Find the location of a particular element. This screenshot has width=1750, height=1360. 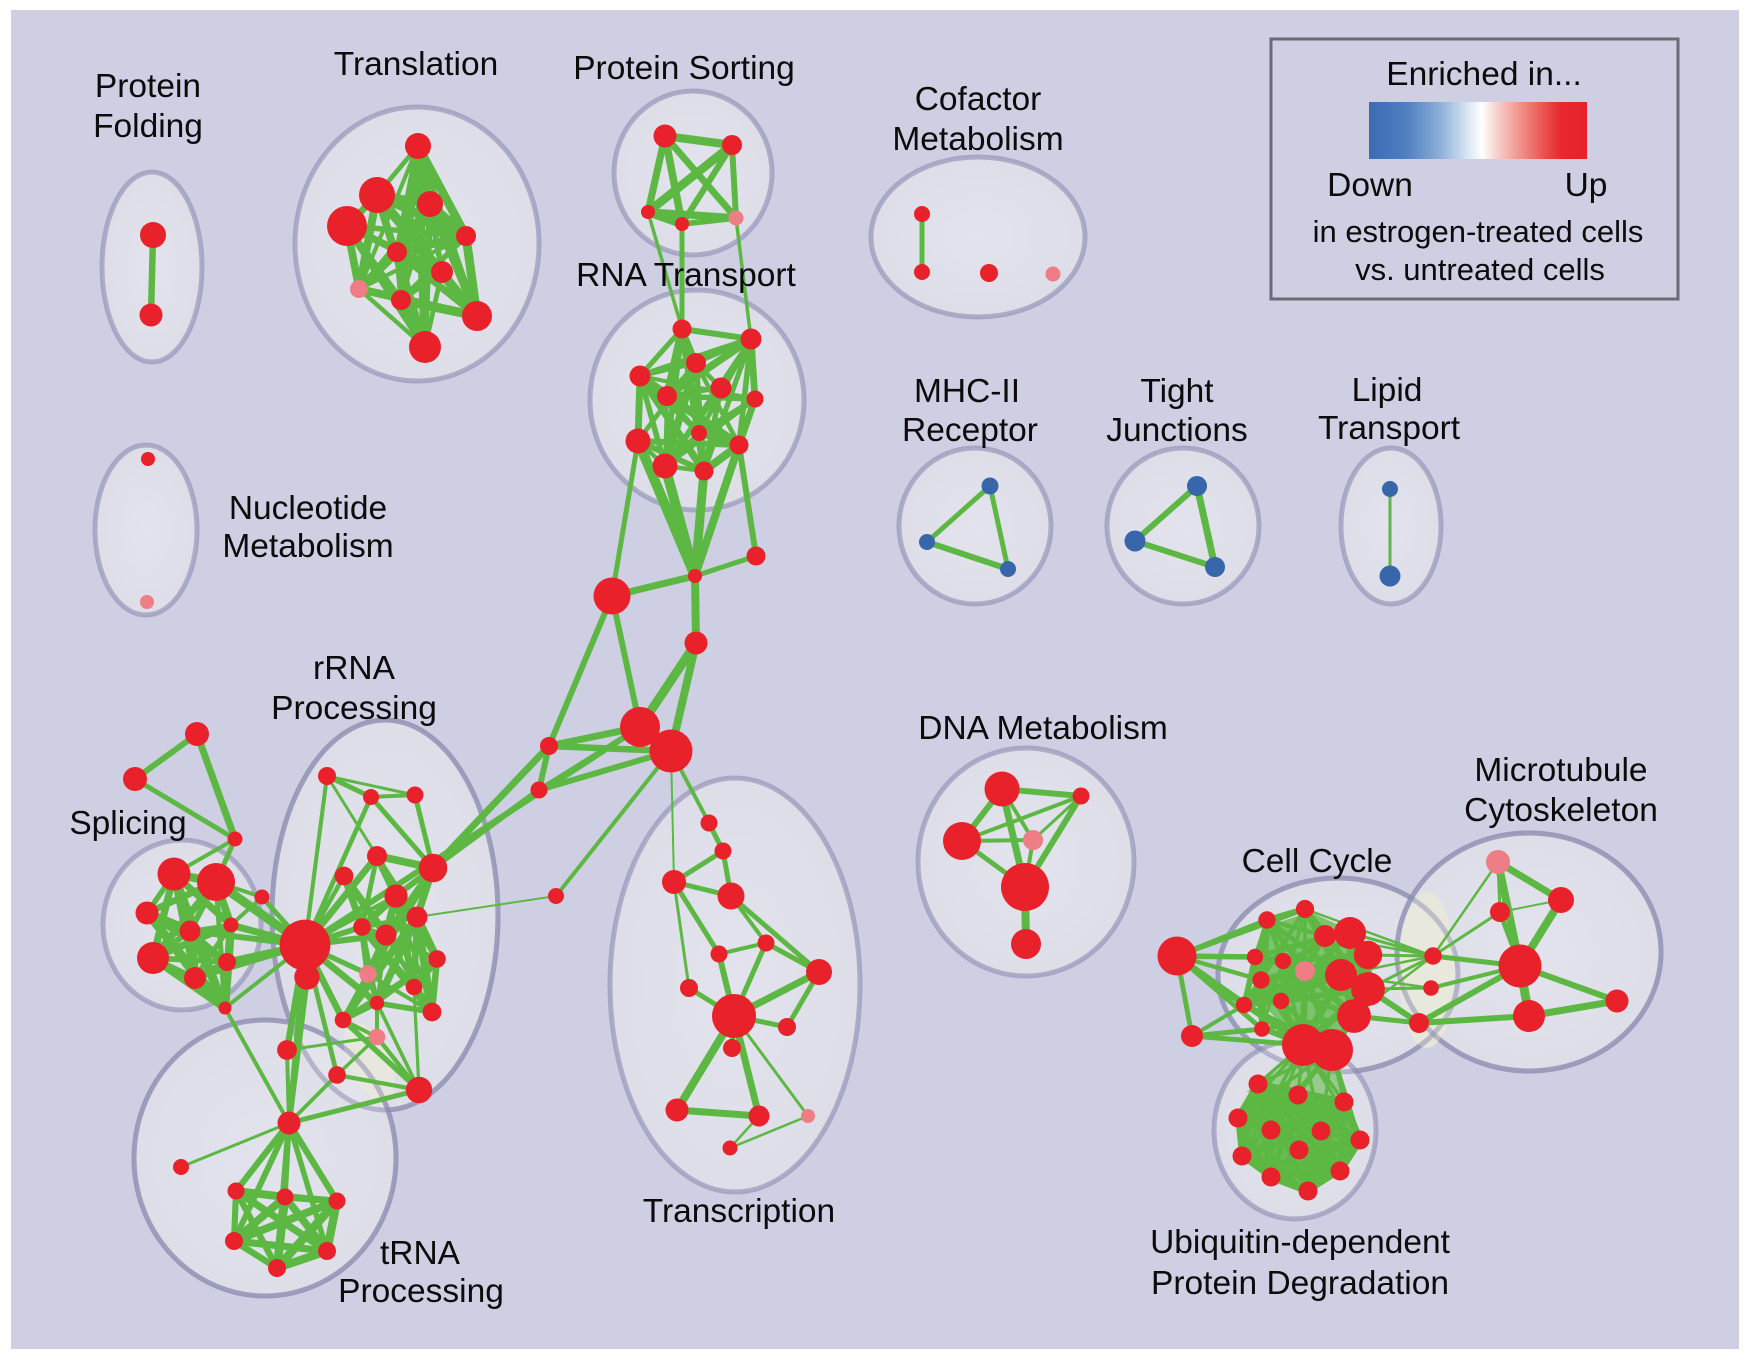

svg-text: Up is located at coordinates (1586, 185).